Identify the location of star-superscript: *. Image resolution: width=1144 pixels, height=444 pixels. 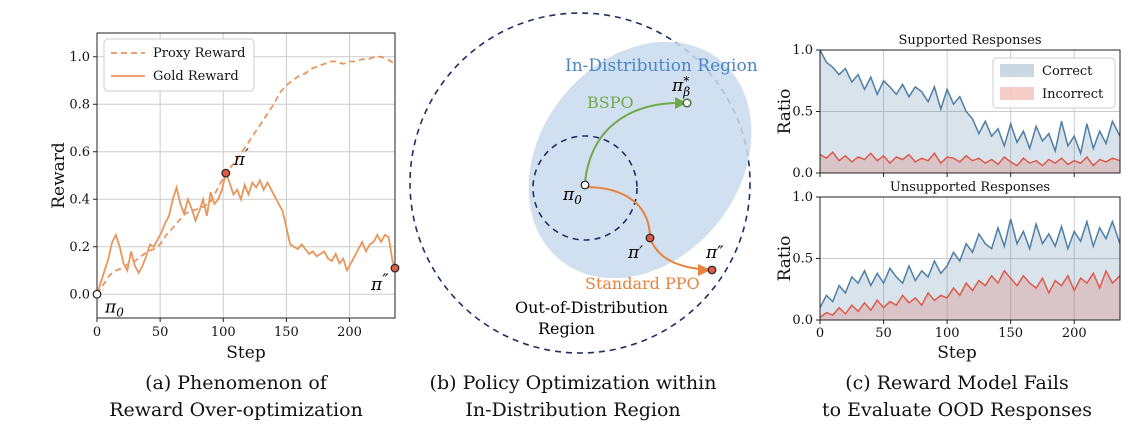
(686, 81).